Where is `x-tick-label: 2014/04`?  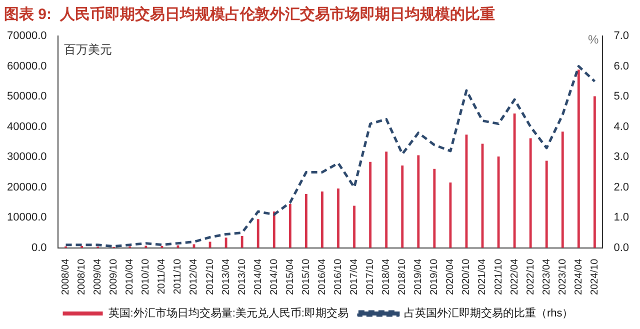 x-tick-label: 2014/04 is located at coordinates (258, 277).